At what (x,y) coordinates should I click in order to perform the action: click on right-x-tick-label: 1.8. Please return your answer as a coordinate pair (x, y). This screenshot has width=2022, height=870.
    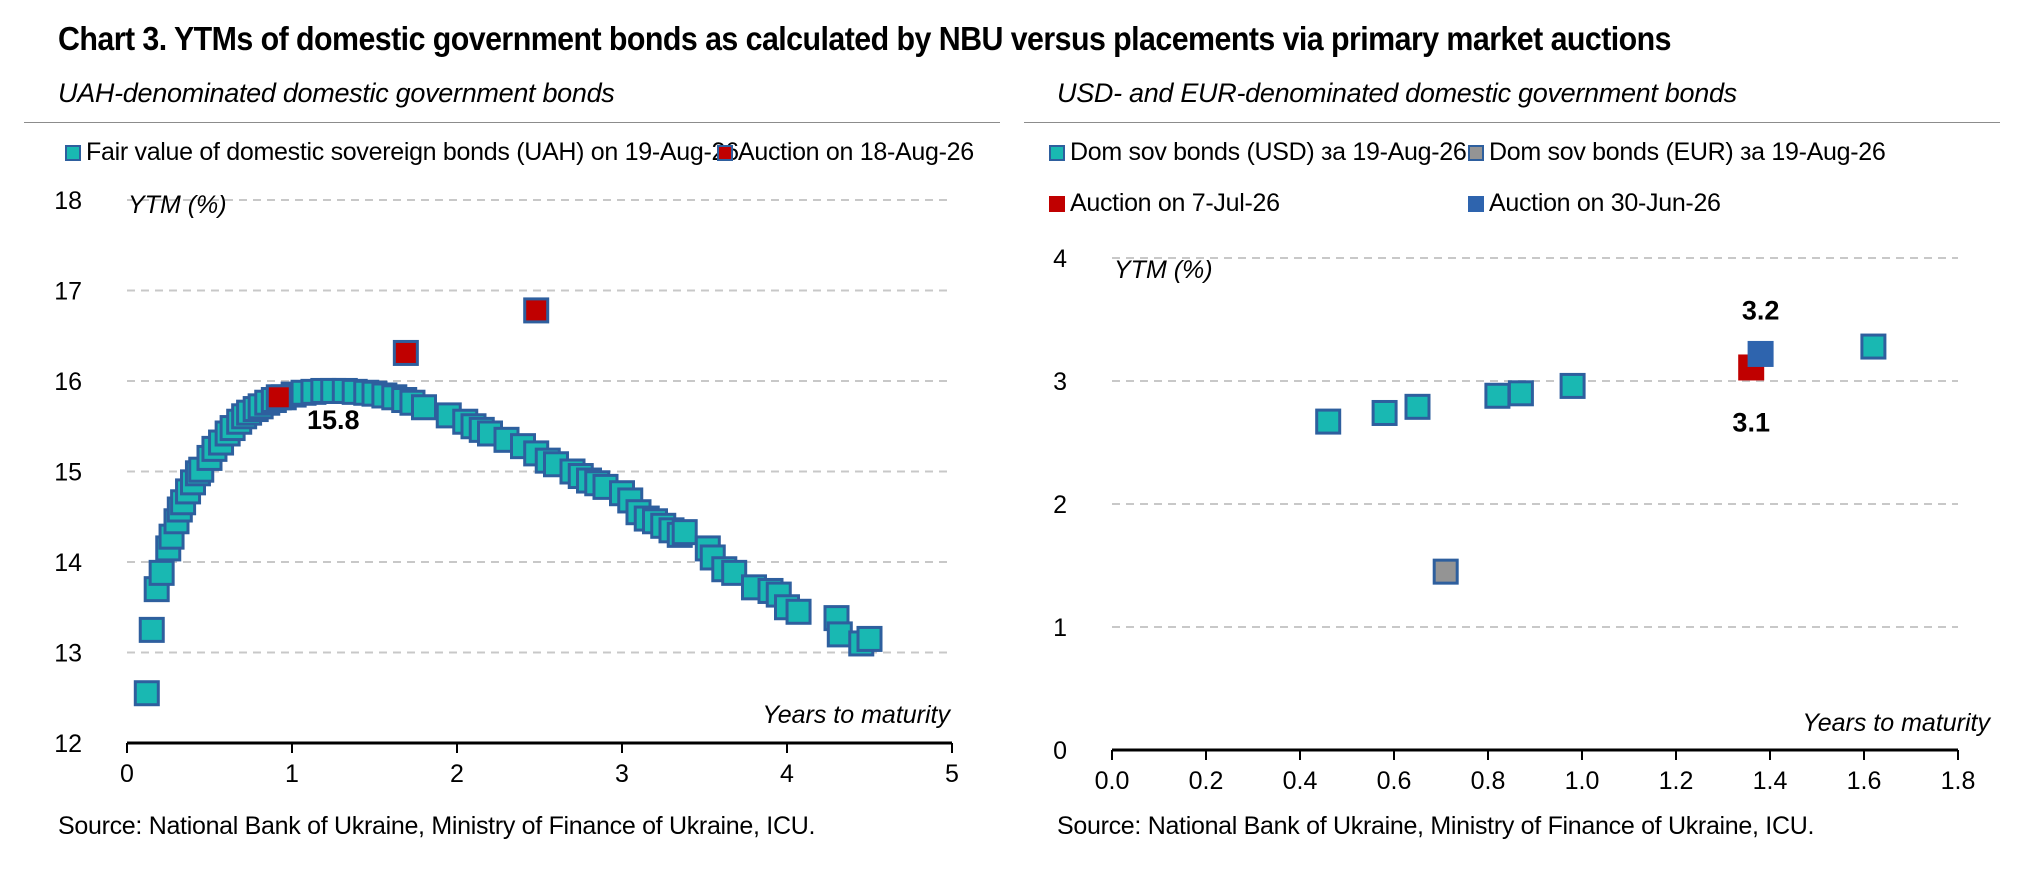
    Looking at the image, I should click on (1958, 781).